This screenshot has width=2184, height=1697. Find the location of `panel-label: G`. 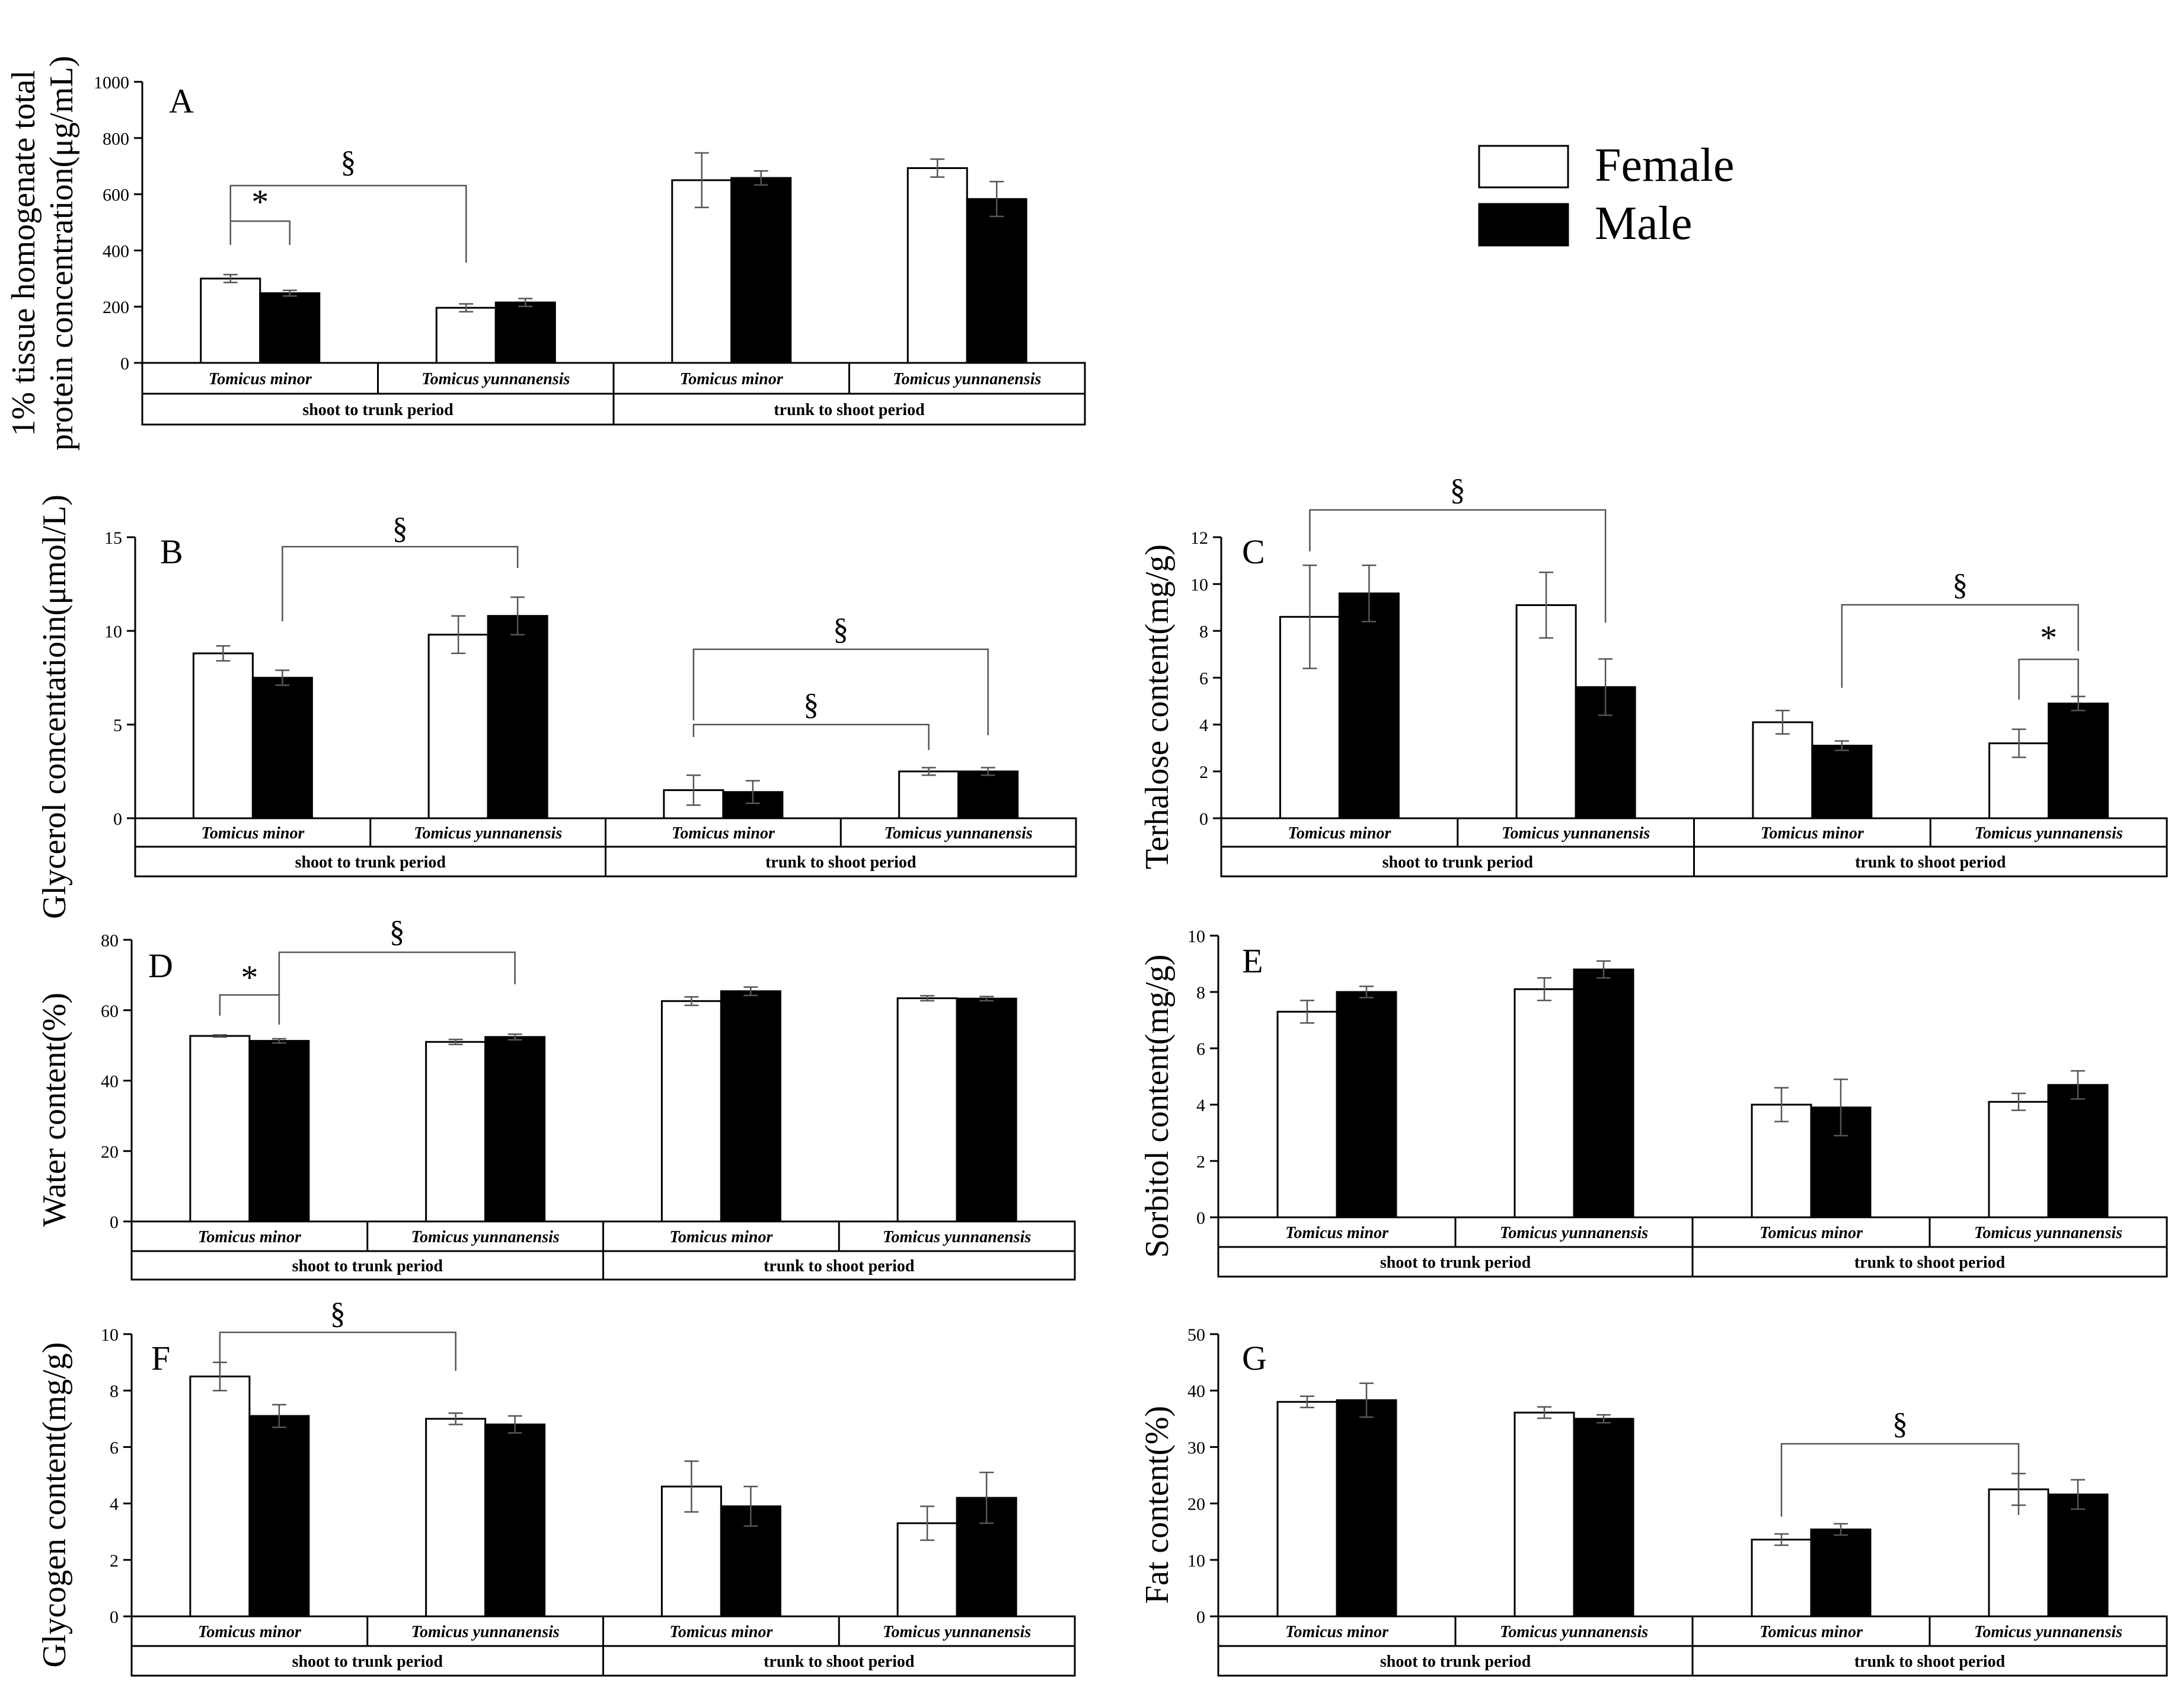

panel-label: G is located at coordinates (1254, 1358).